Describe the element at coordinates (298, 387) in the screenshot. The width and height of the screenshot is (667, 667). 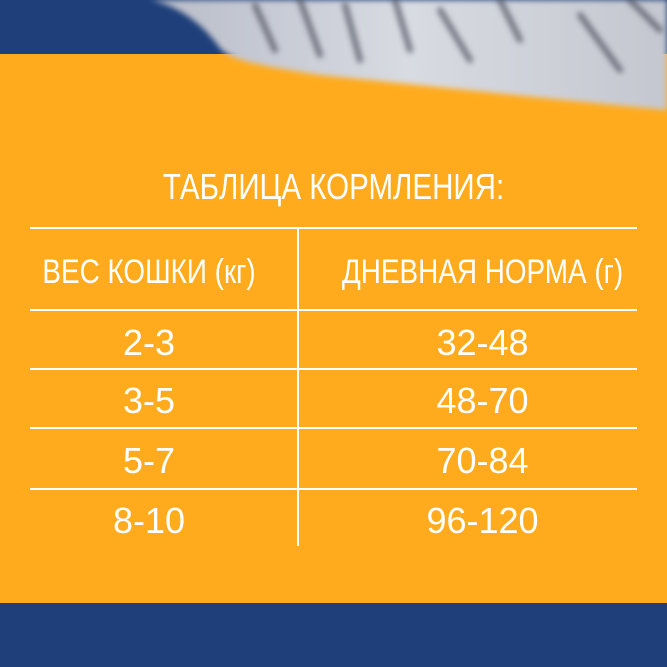
I see `table-column-divider` at that location.